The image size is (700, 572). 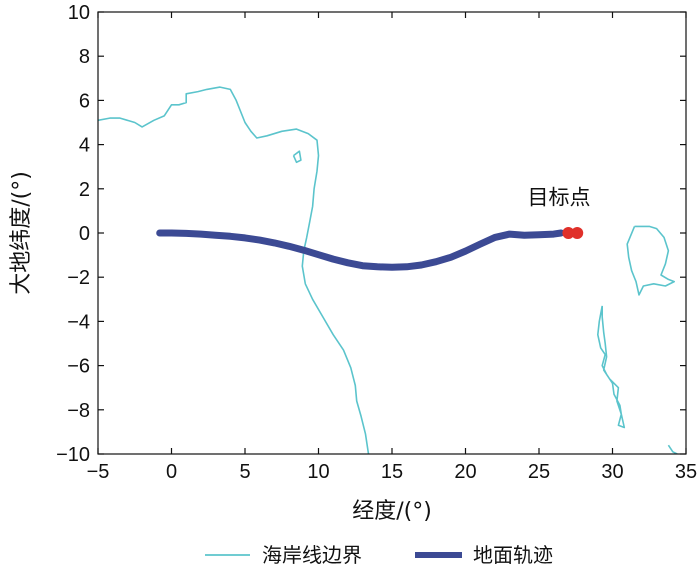 What do you see at coordinates (558, 197) in the screenshot?
I see `target-annotation: 目标点` at bounding box center [558, 197].